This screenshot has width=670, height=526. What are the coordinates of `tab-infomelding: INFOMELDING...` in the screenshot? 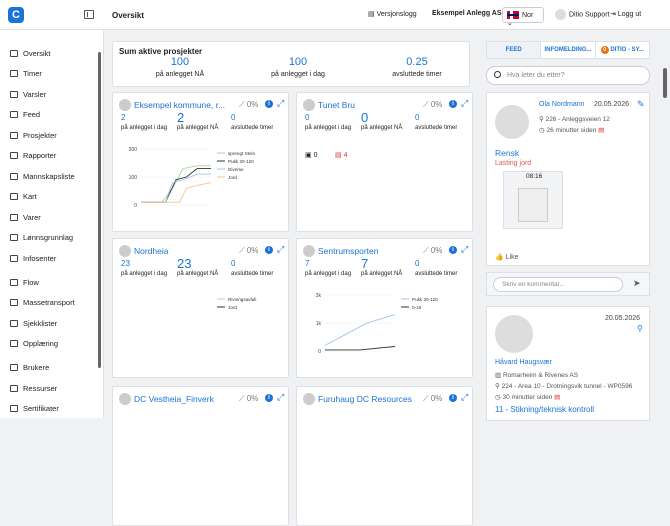 It's located at (568, 50).